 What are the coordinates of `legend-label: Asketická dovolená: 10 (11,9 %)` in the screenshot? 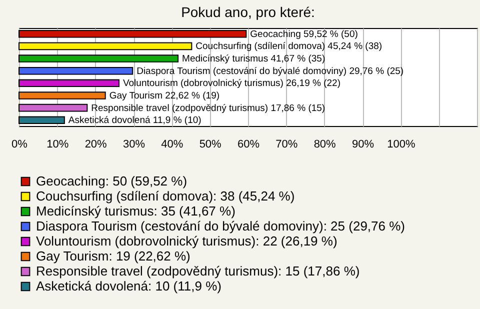 It's located at (129, 286).